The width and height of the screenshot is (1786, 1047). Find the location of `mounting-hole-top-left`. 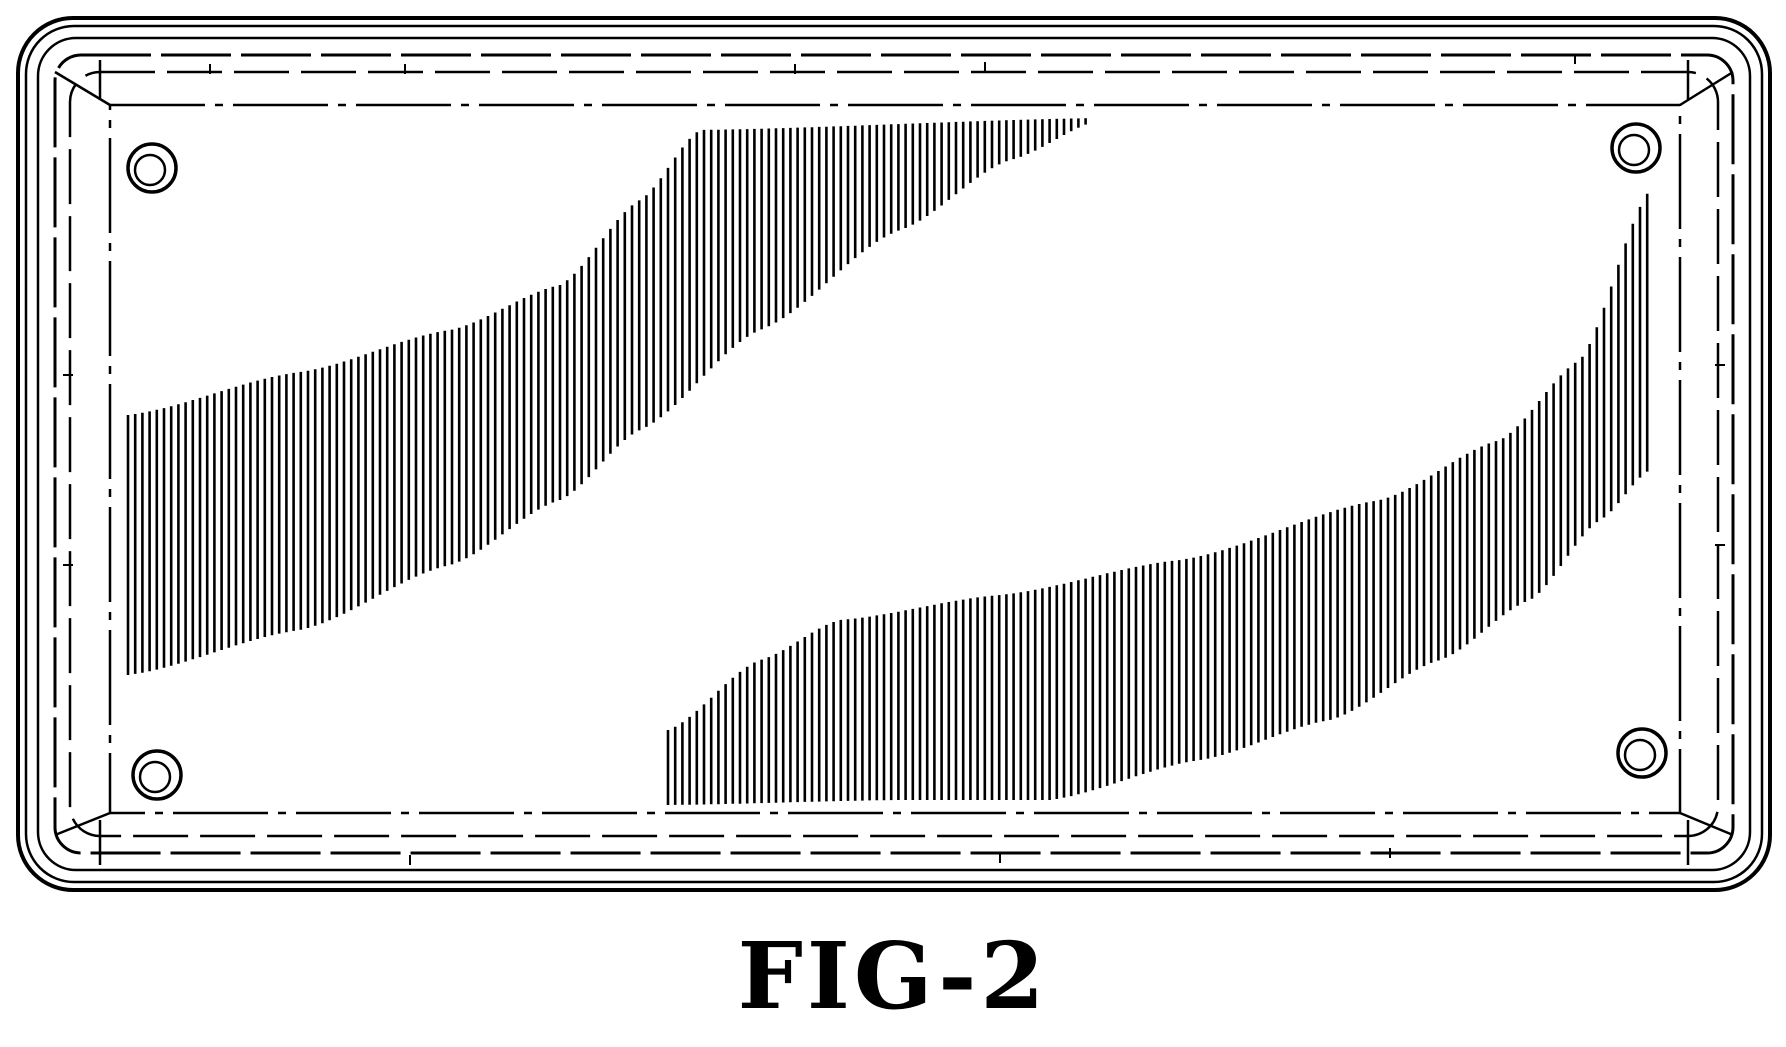

mounting-hole-top-left is located at coordinates (152, 168).